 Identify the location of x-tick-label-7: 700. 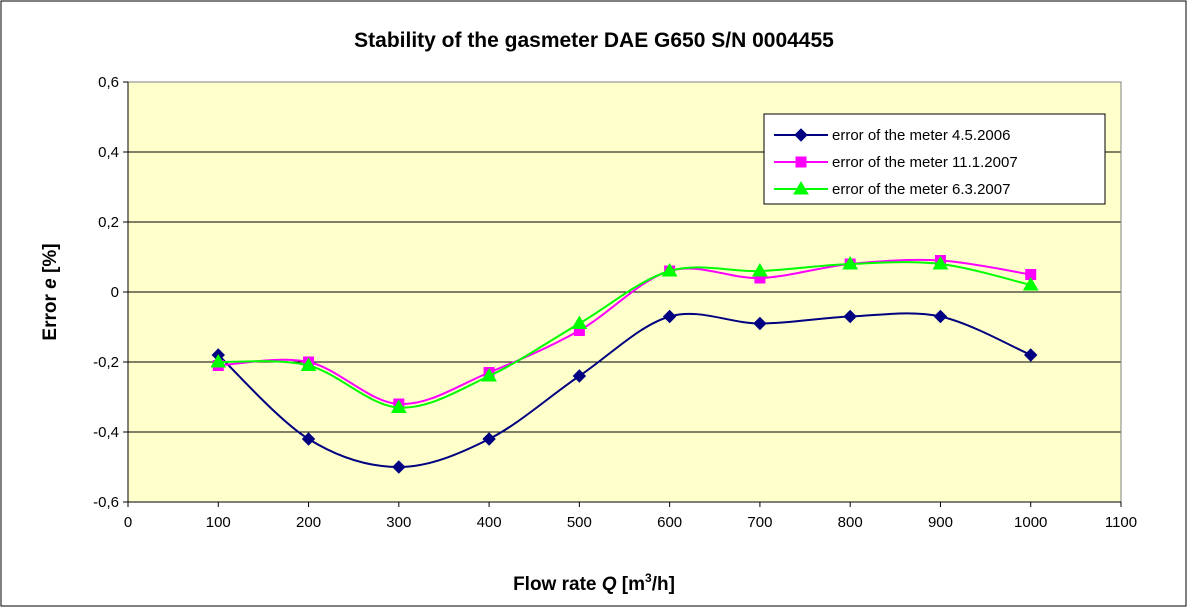
(759, 522).